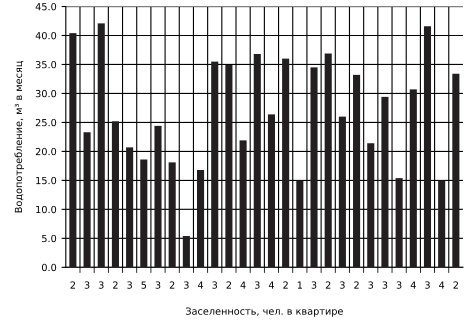 Image resolution: width=470 pixels, height=326 pixels. I want to click on x-tick-label: 5, so click(143, 285).